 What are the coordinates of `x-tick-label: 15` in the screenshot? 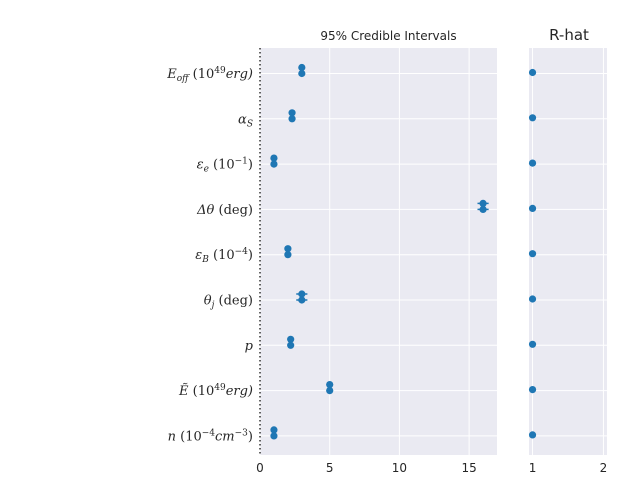 It's located at (468, 468).